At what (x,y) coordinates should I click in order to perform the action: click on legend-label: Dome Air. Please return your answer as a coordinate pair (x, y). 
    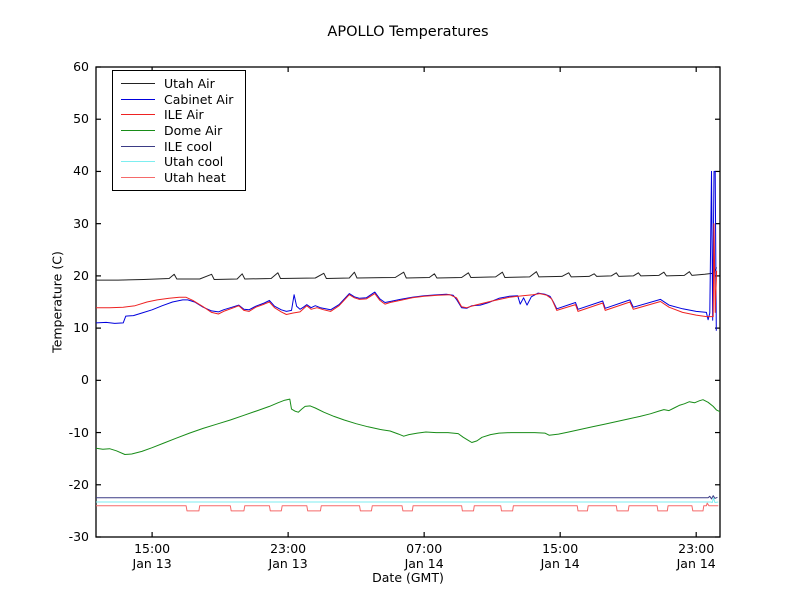
    Looking at the image, I should click on (193, 131).